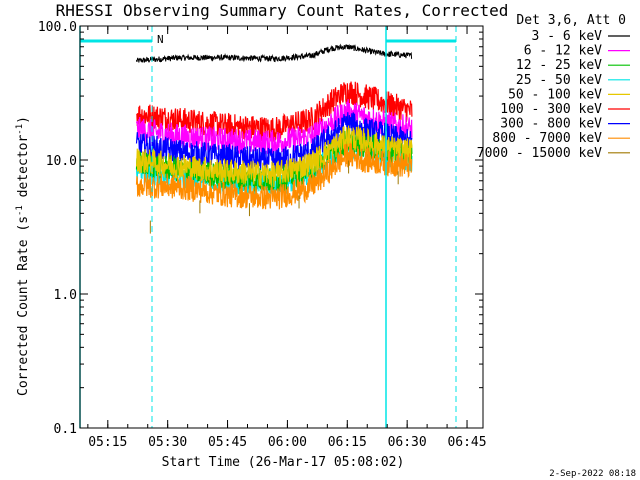 This screenshot has width=640, height=480. What do you see at coordinates (555, 94) in the screenshot?
I see `legend-label: 50 - 100 keV` at bounding box center [555, 94].